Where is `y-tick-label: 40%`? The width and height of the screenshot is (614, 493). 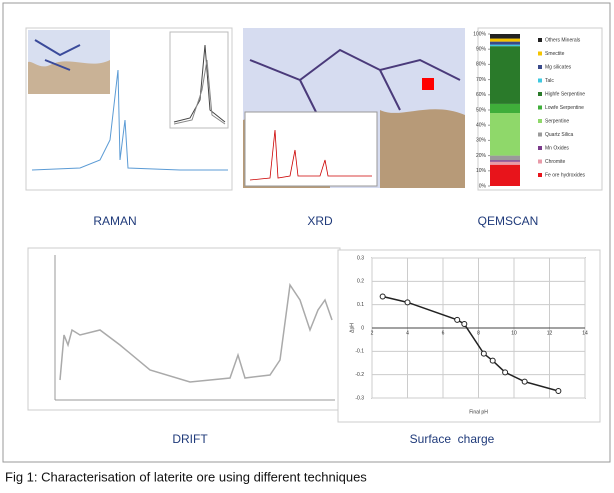 y-tick-label: 40% is located at coordinates (481, 126).